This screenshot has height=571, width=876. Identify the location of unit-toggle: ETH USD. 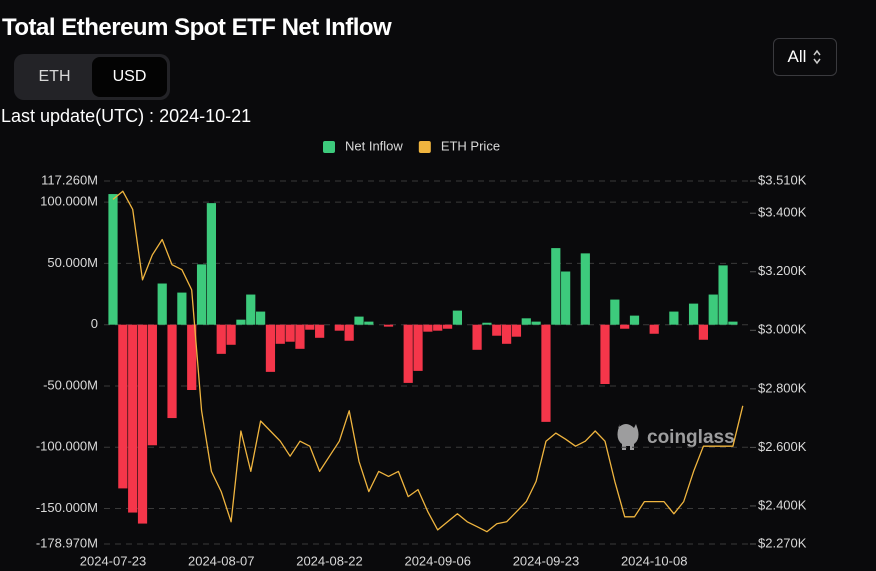
(92, 77).